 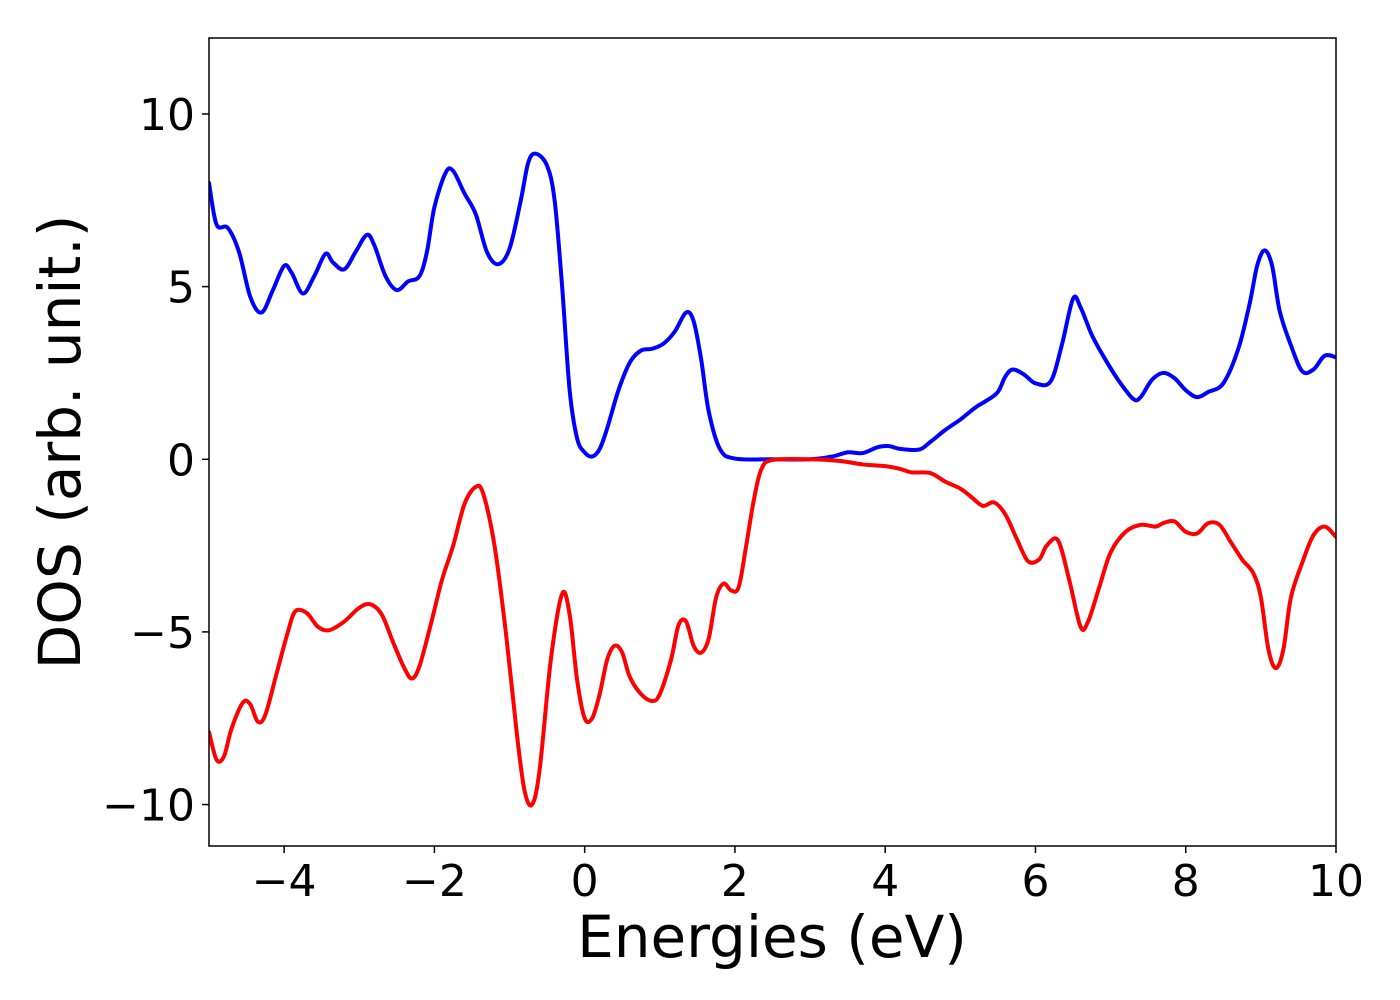 I want to click on x-tick-label: −2, so click(x=434, y=881).